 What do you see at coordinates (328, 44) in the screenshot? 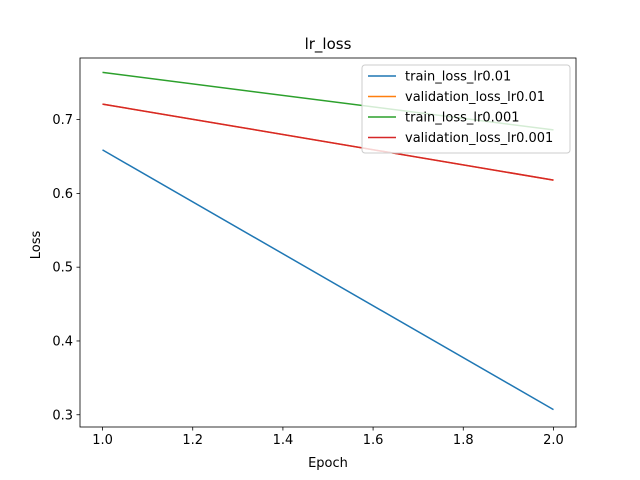
I see `chart-title: lr_loss` at bounding box center [328, 44].